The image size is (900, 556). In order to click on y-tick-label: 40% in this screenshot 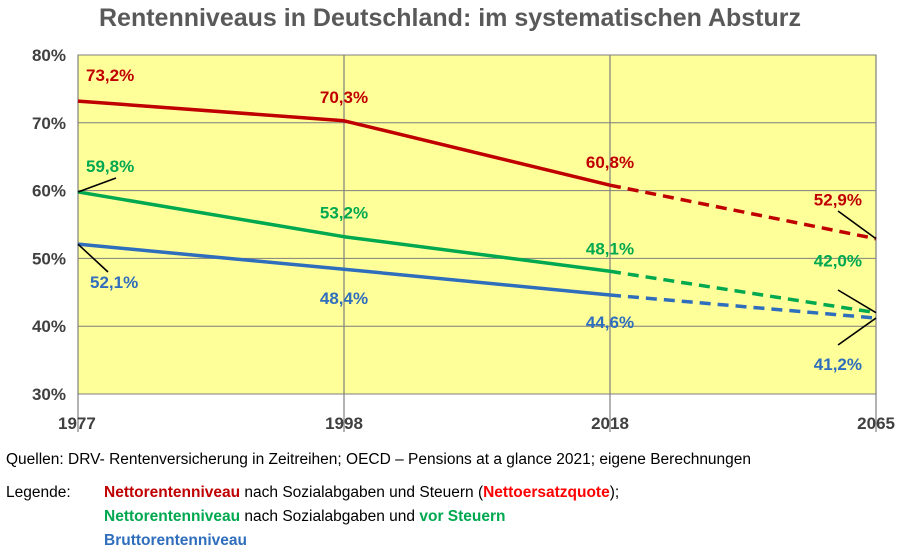, I will do `click(49, 326)`.